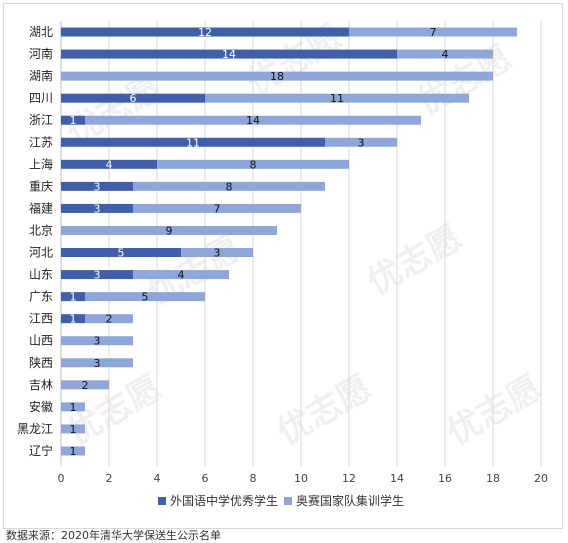  What do you see at coordinates (41, 53) in the screenshot?
I see `category-label: 河南` at bounding box center [41, 53].